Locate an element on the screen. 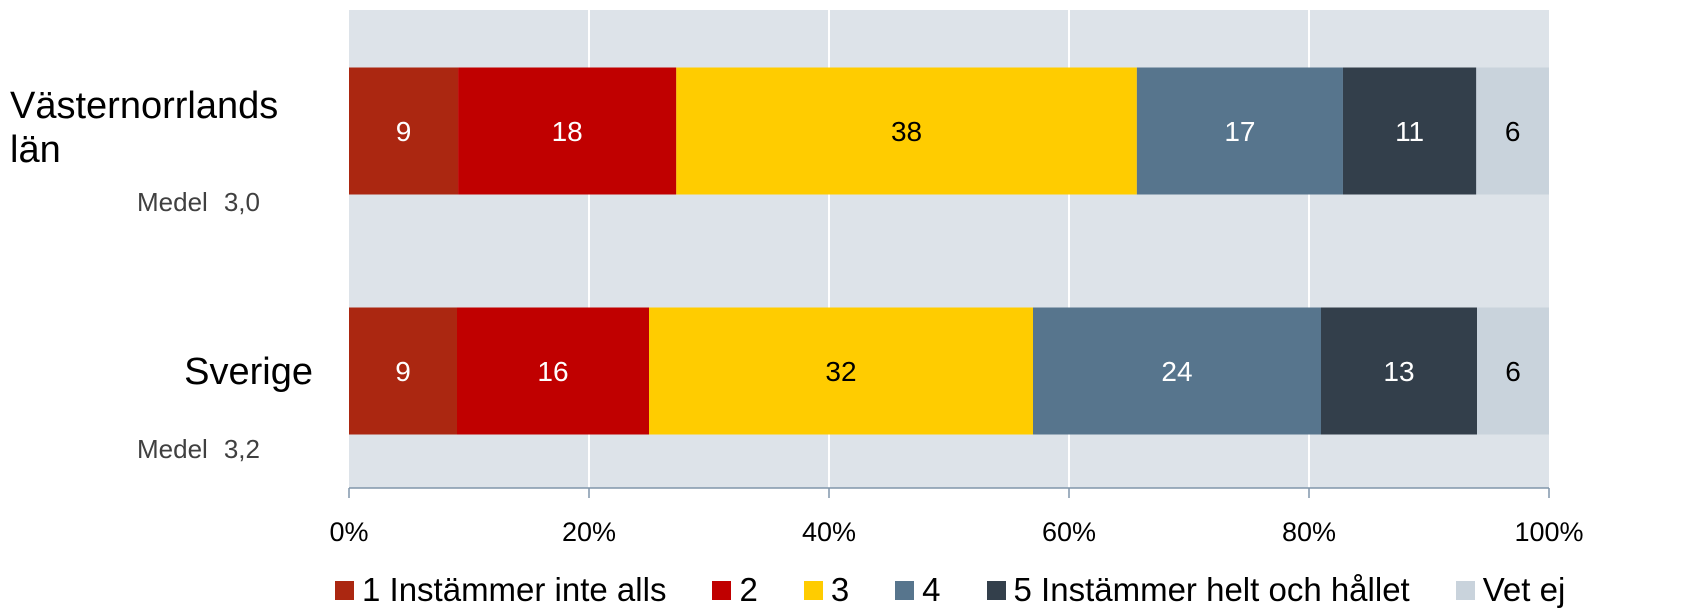 The height and width of the screenshot is (610, 1703). bar-data-label: 38 is located at coordinates (906, 131).